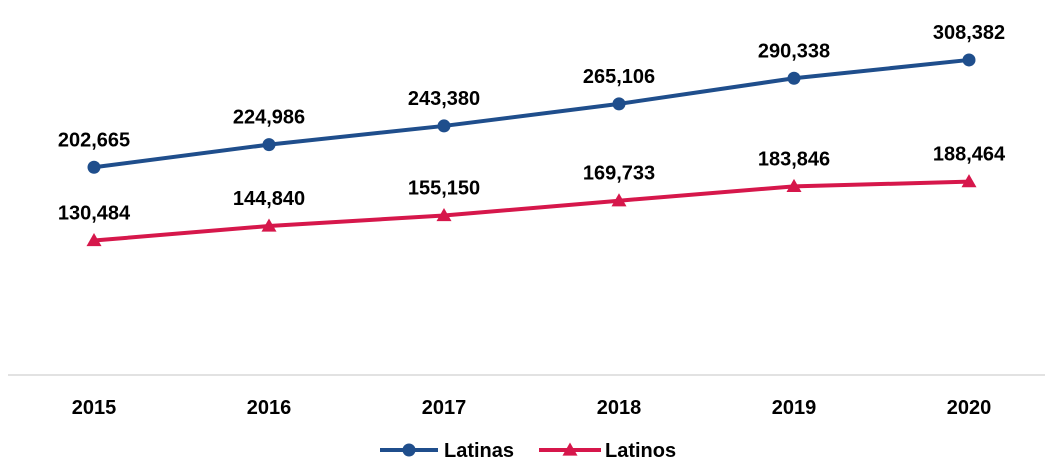 This screenshot has width=1053, height=467. Describe the element at coordinates (444, 99) in the screenshot. I see `data-label-latinas-2017: 243,380` at that location.